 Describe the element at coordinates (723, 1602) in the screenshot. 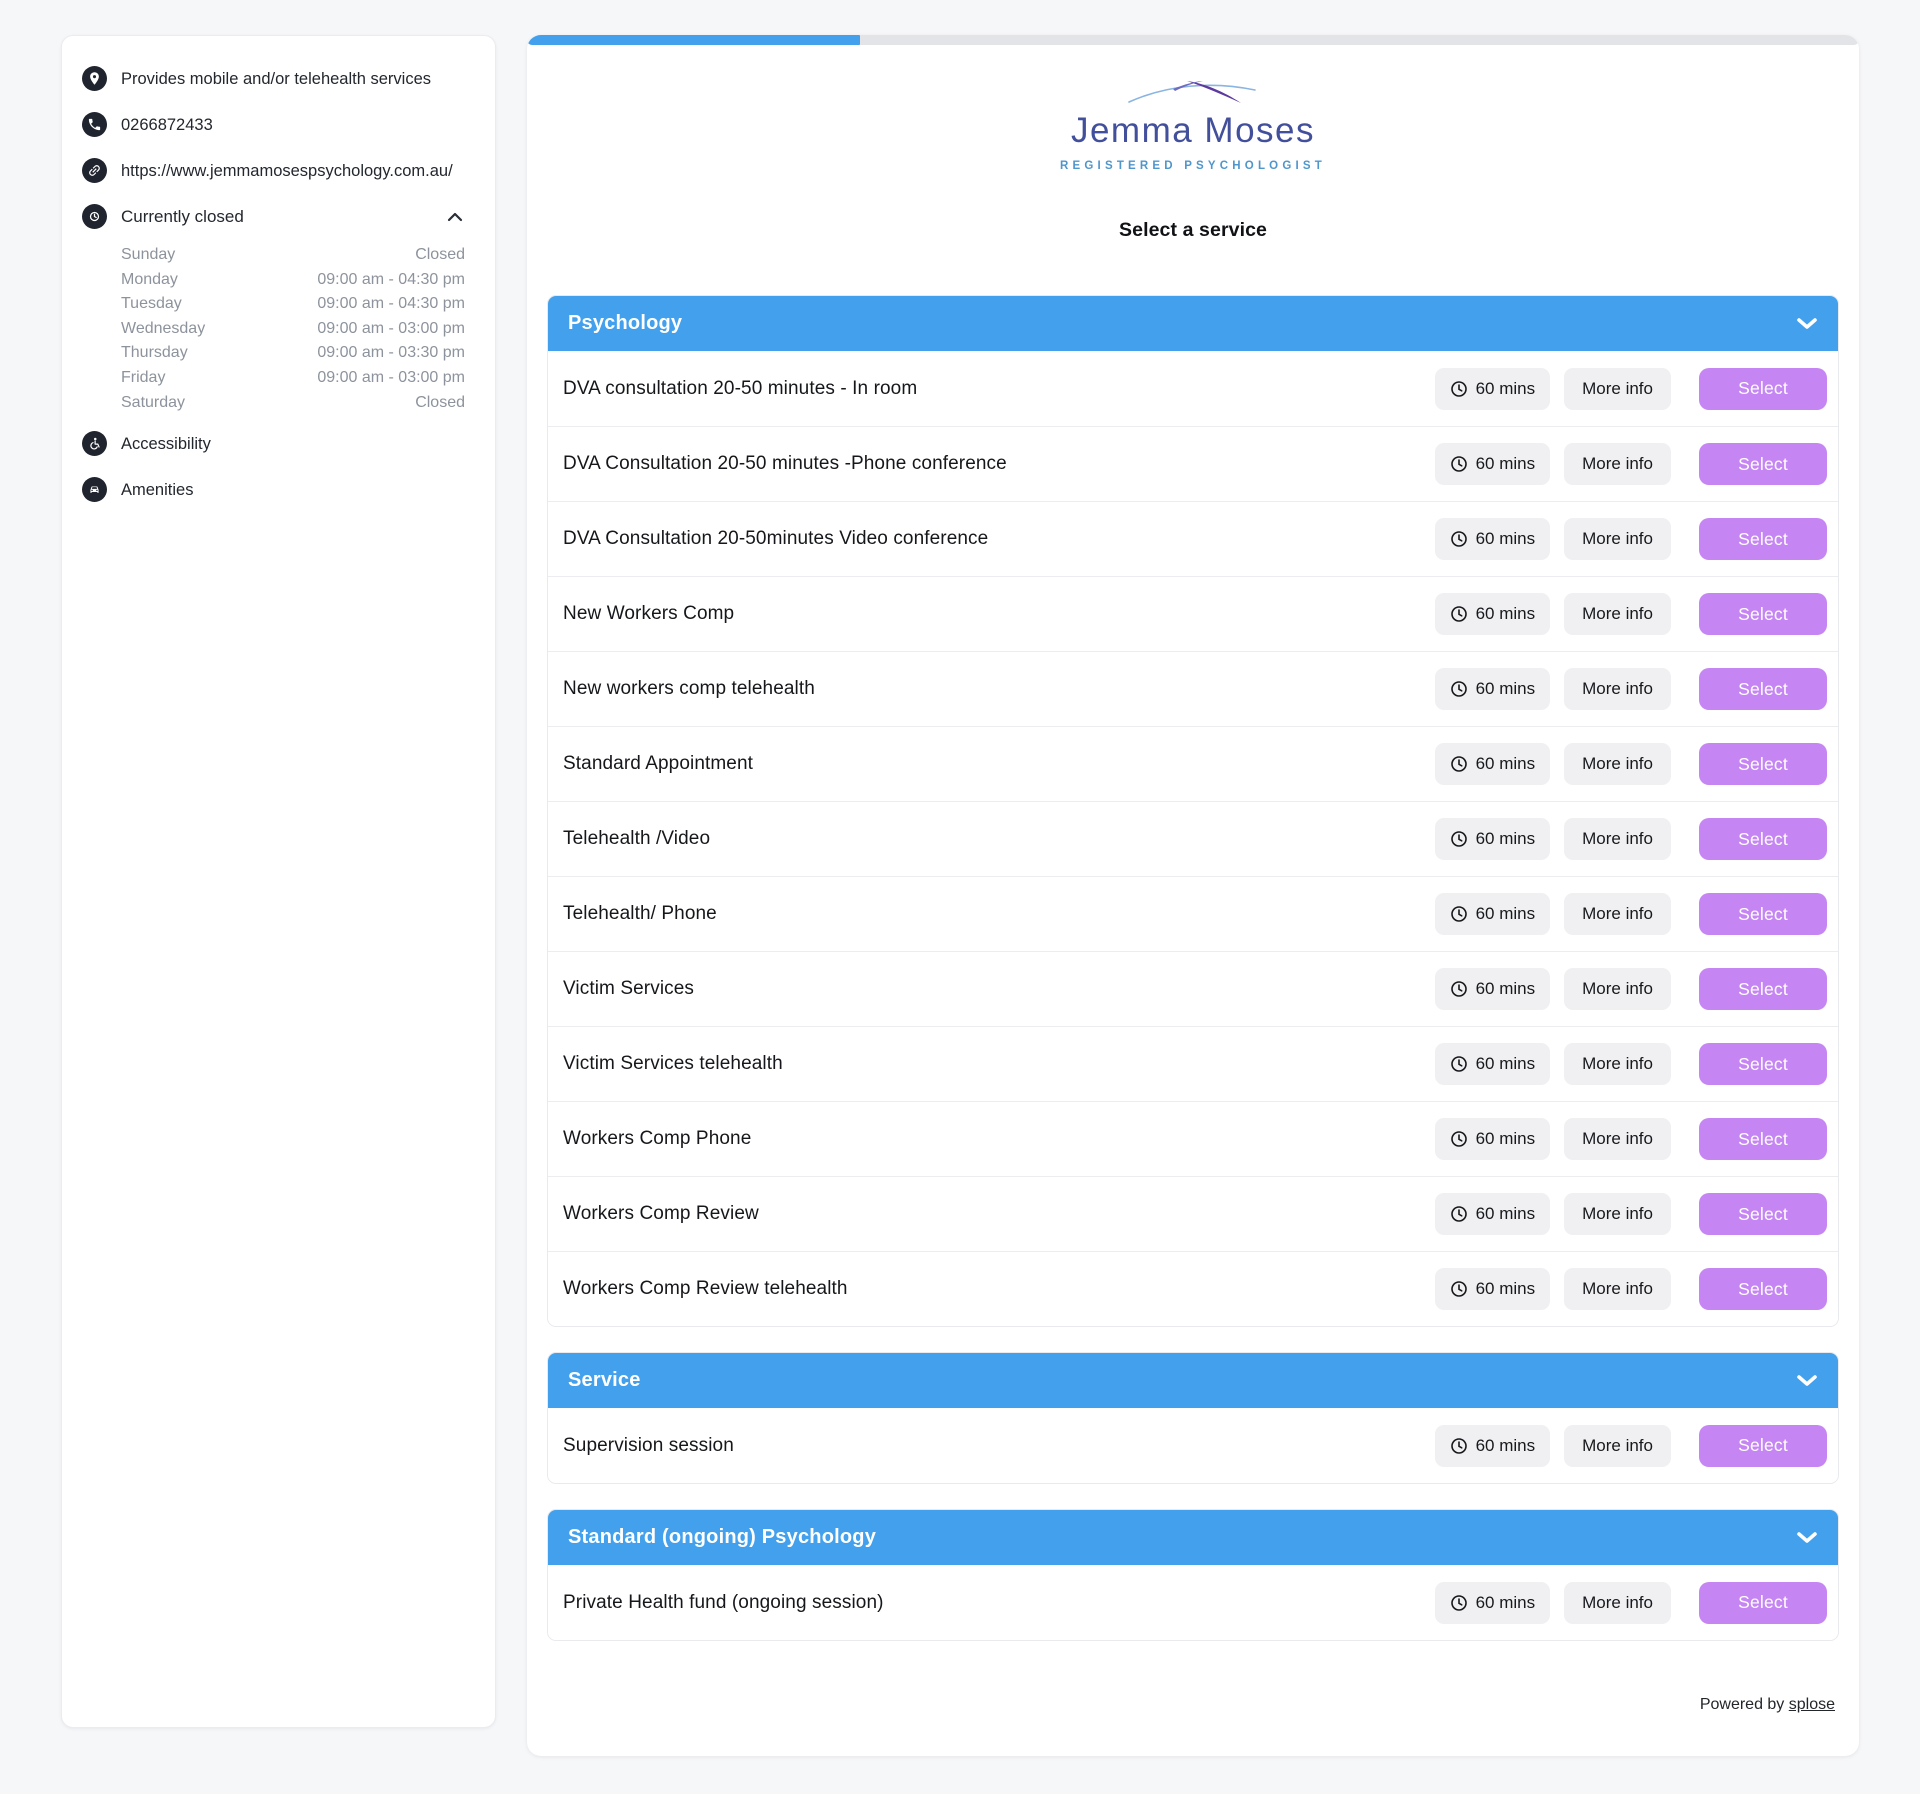

I see `service-name: Private Health fund (ongoing session)` at that location.